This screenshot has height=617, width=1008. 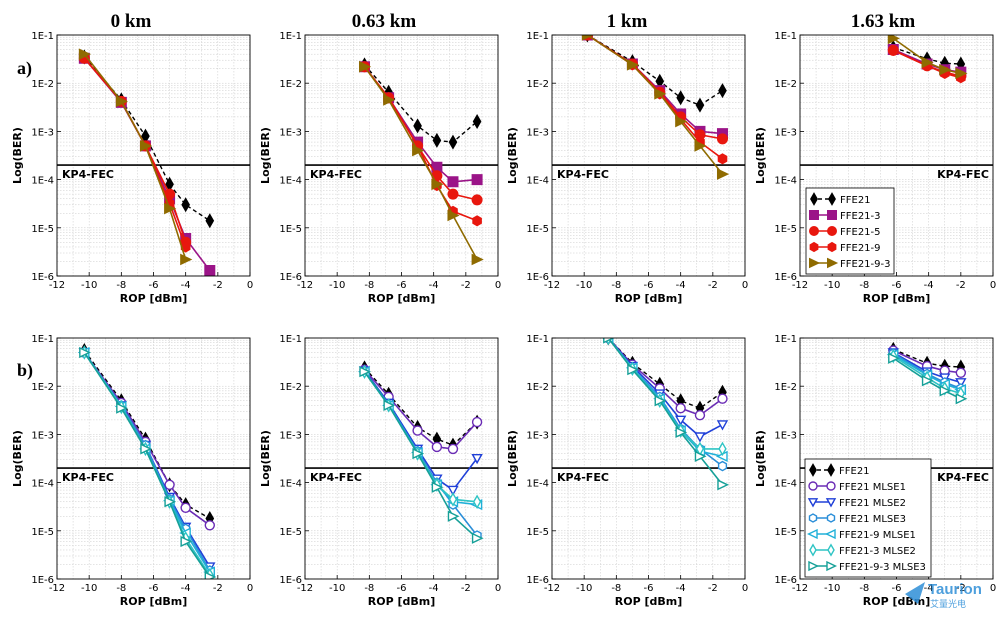 I want to click on x-tick-label: -4, so click(x=681, y=285).